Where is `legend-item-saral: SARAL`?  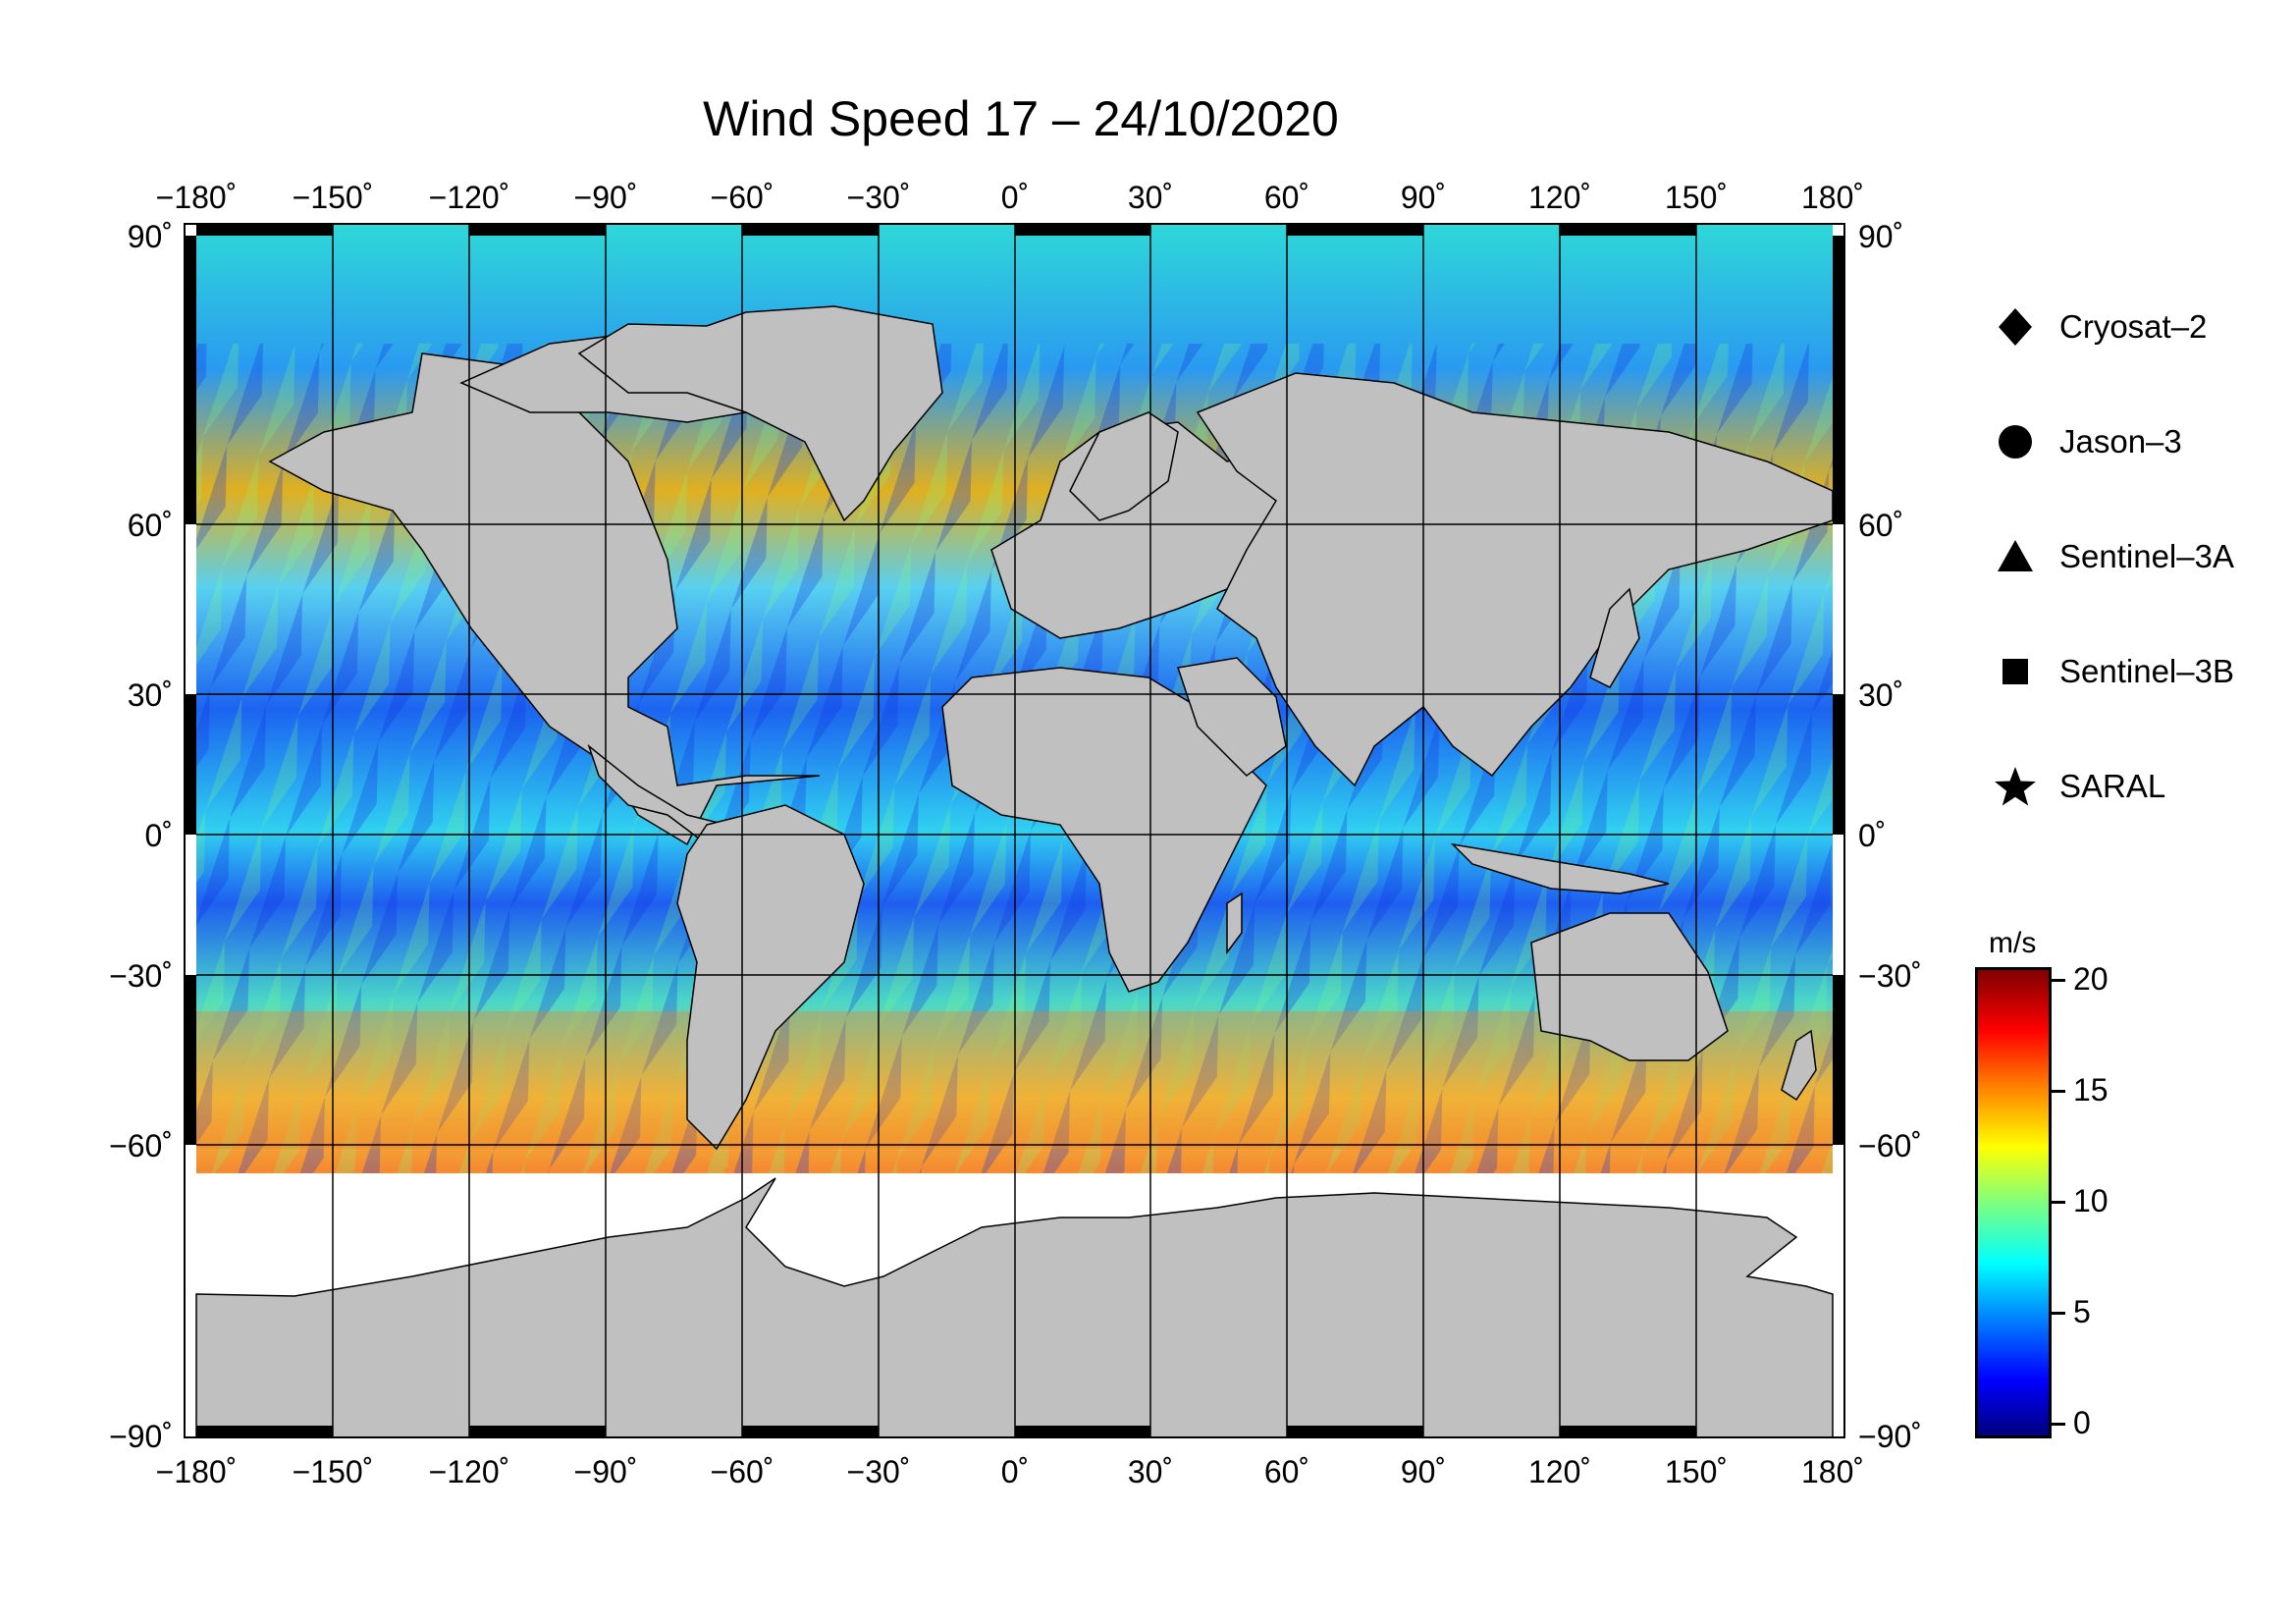 legend-item-saral: SARAL is located at coordinates (2079, 786).